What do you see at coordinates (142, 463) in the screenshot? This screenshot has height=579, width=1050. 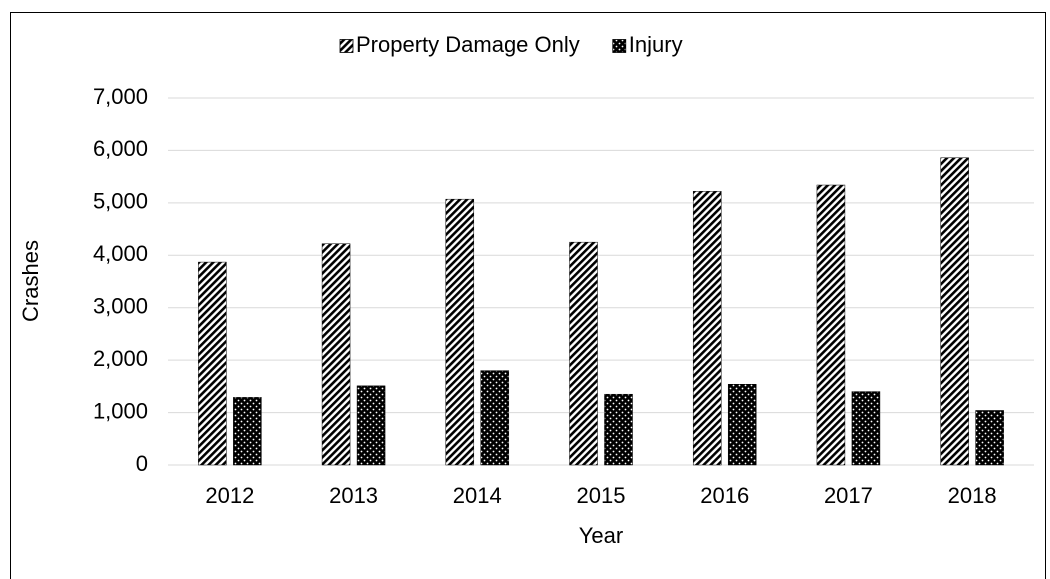 I see `y-tick-label: 0` at bounding box center [142, 463].